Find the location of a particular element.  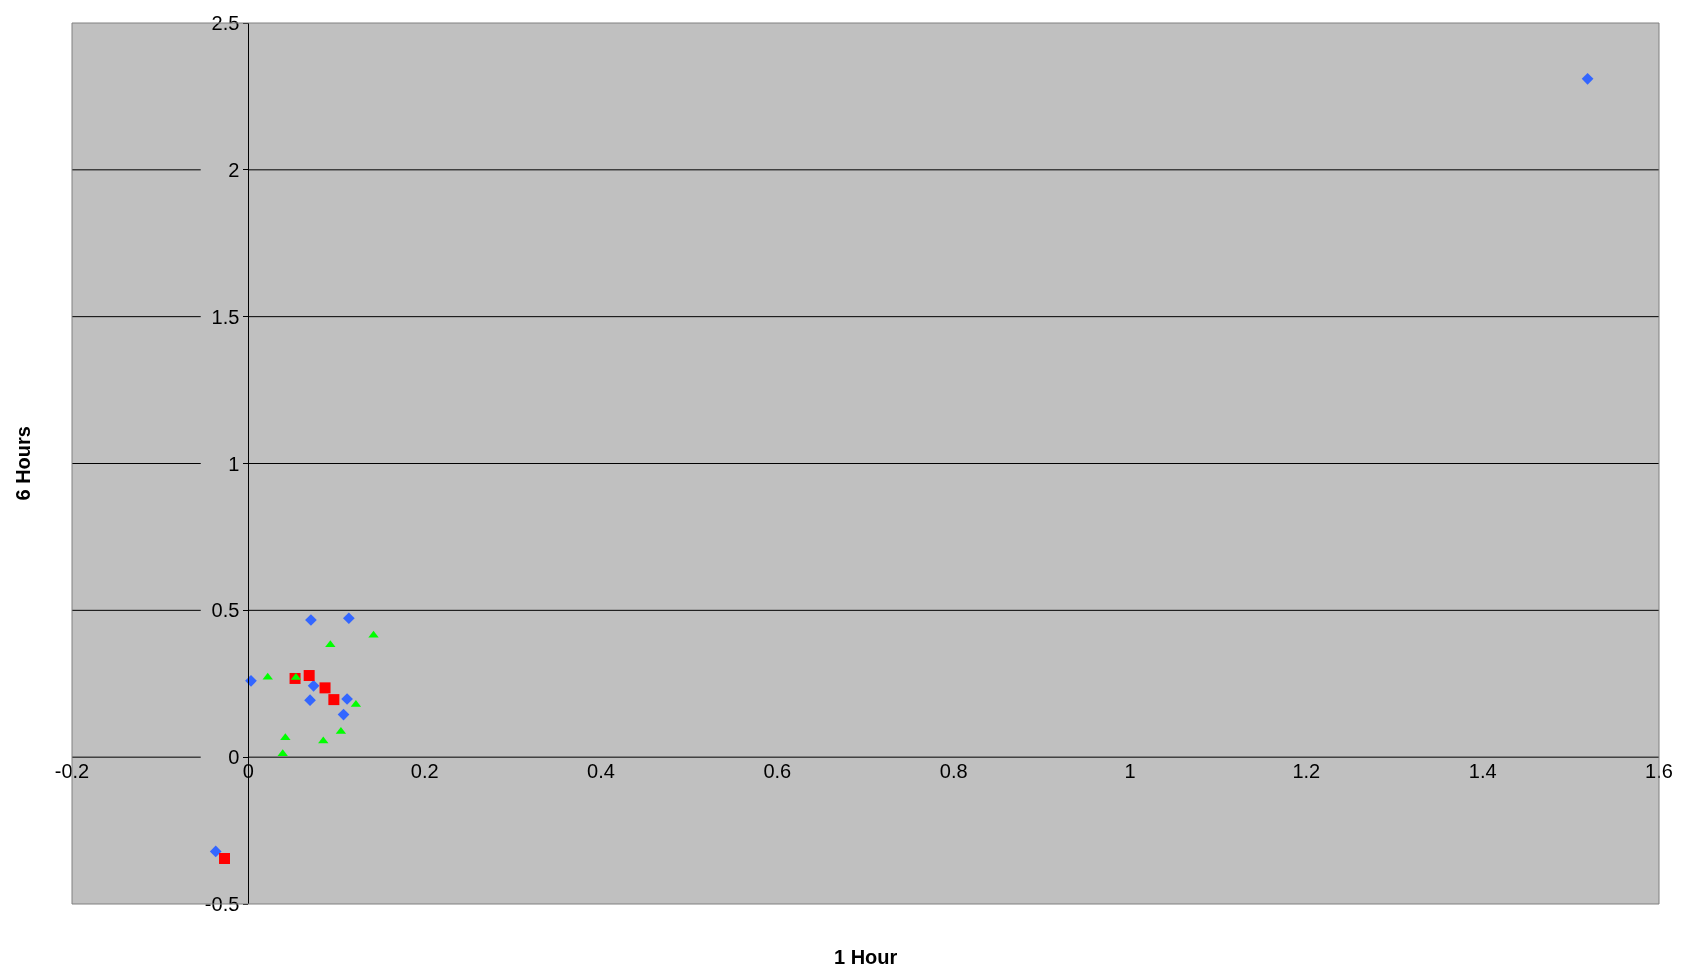

x-tick-label: 1.2 is located at coordinates (1306, 771).